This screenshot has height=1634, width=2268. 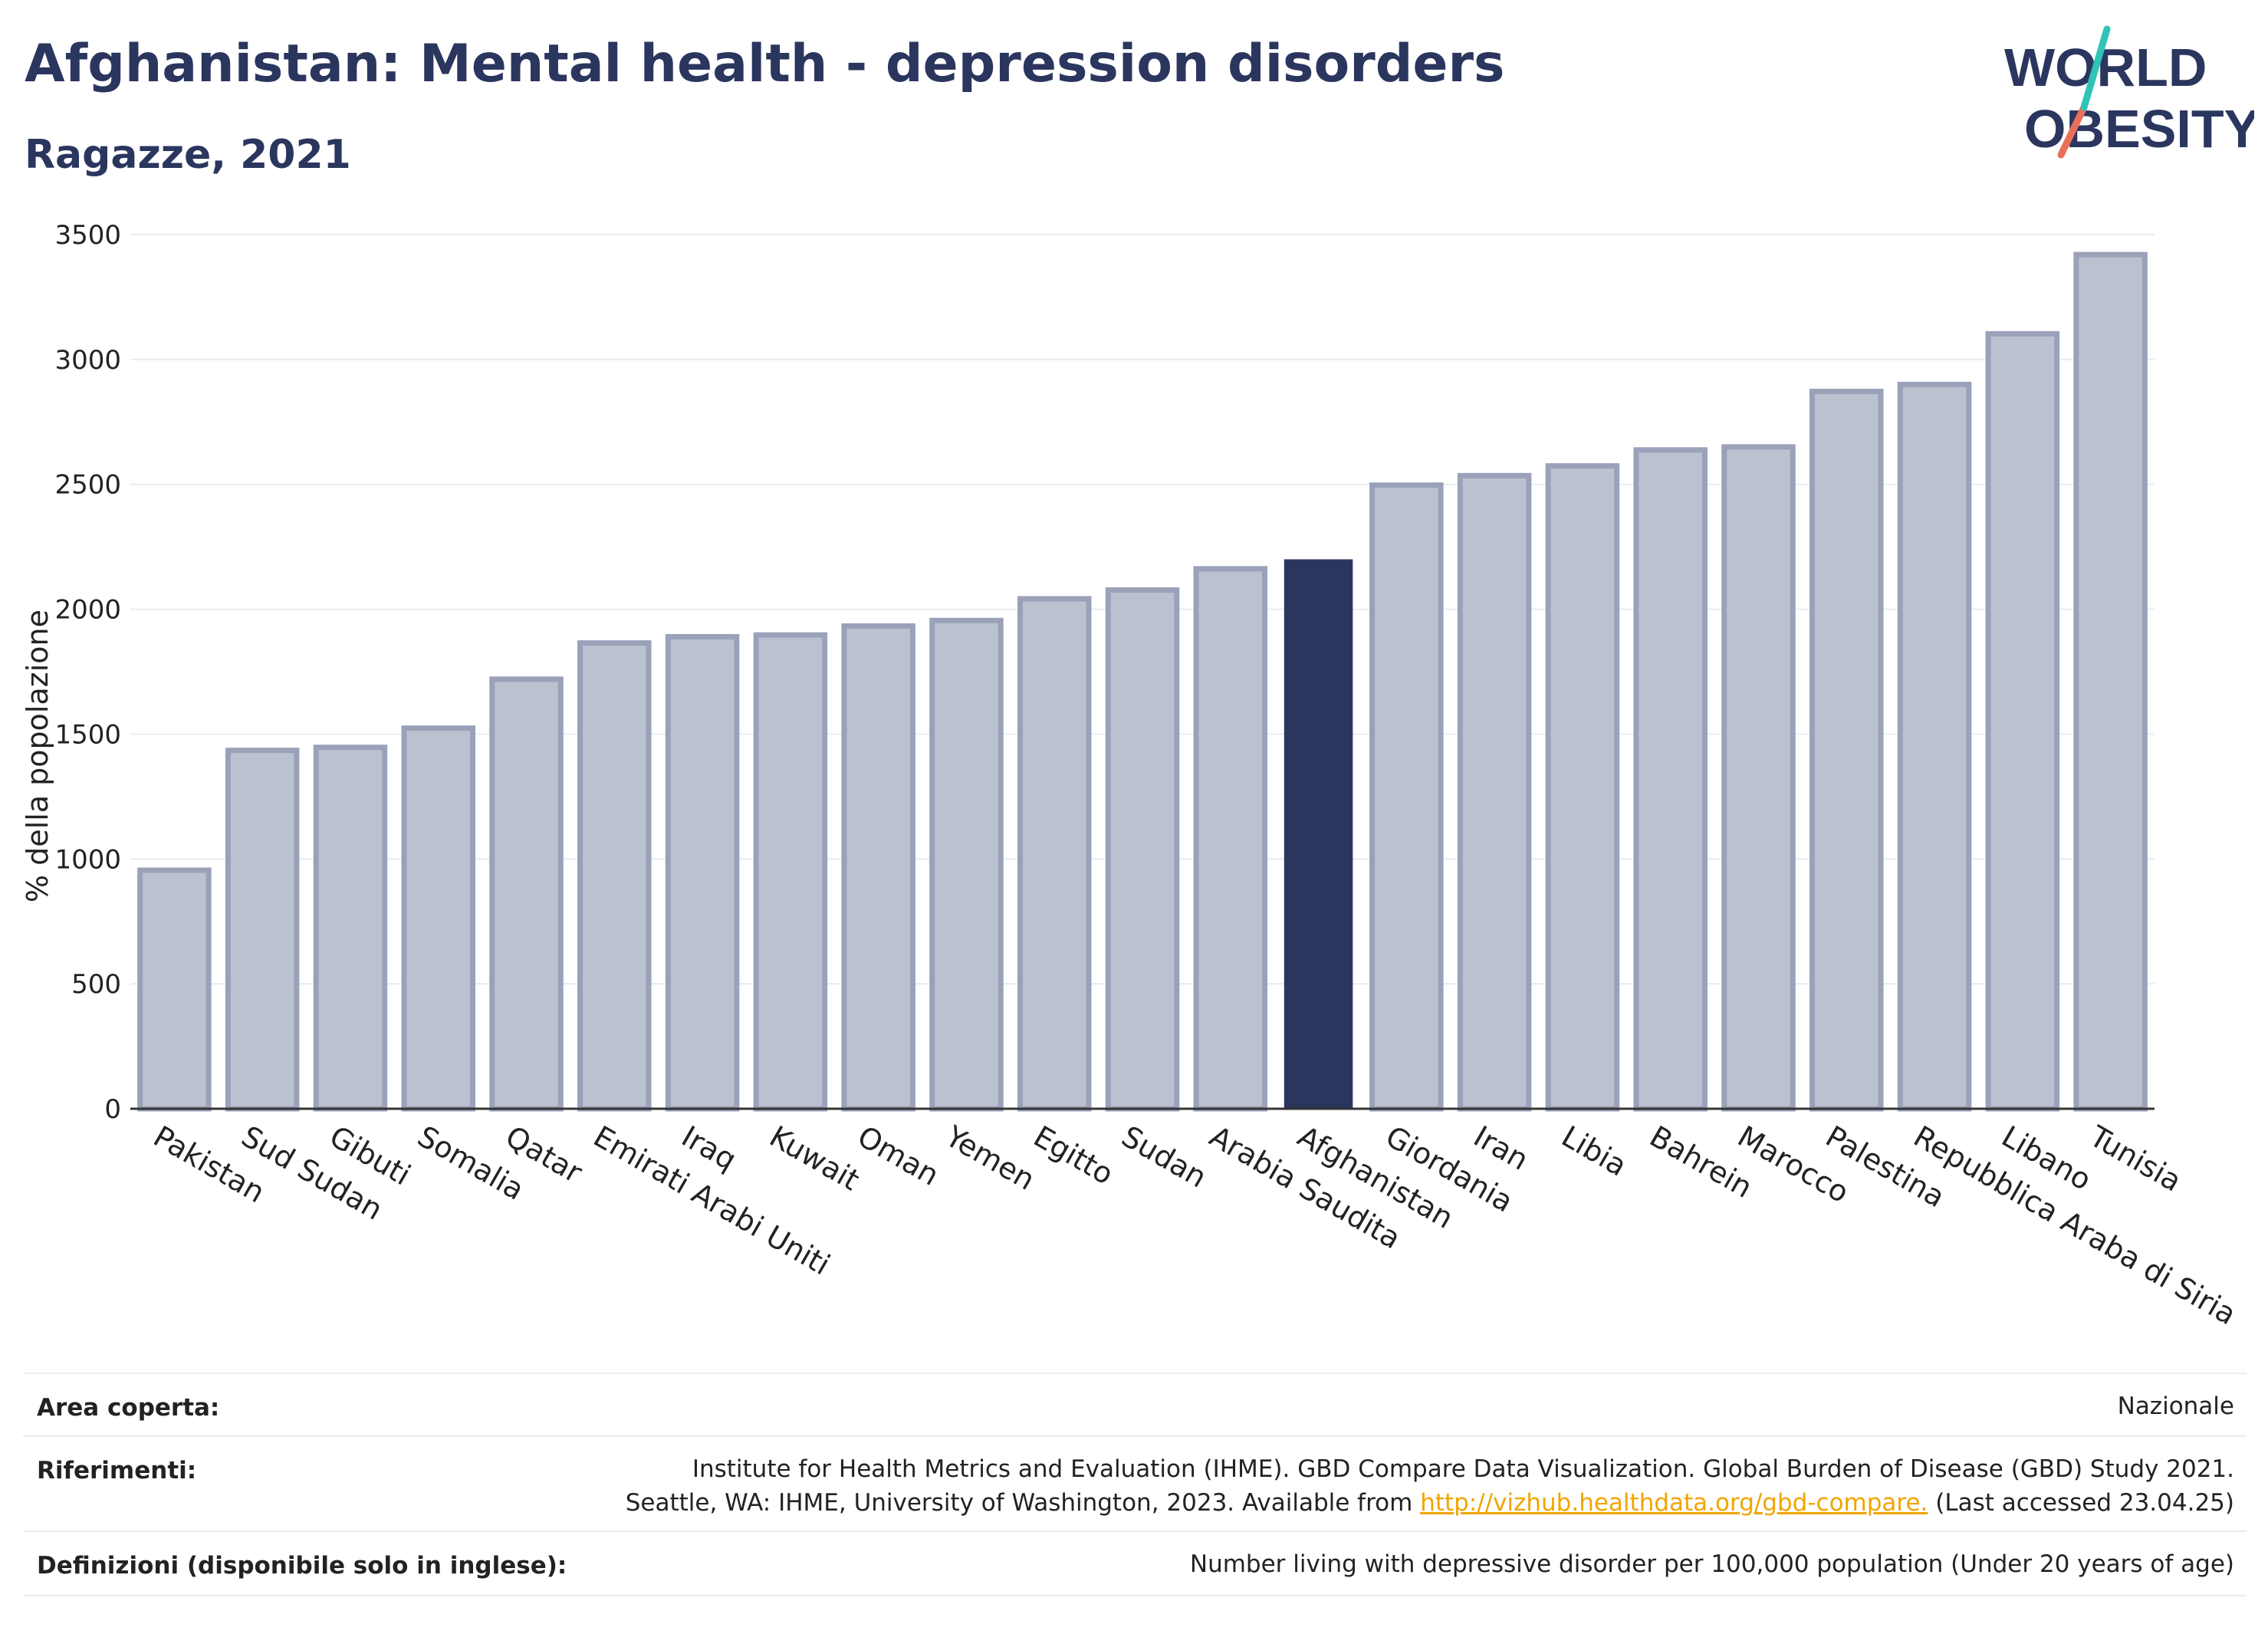 What do you see at coordinates (1318, 834) in the screenshot?
I see `bar-afghanistan` at bounding box center [1318, 834].